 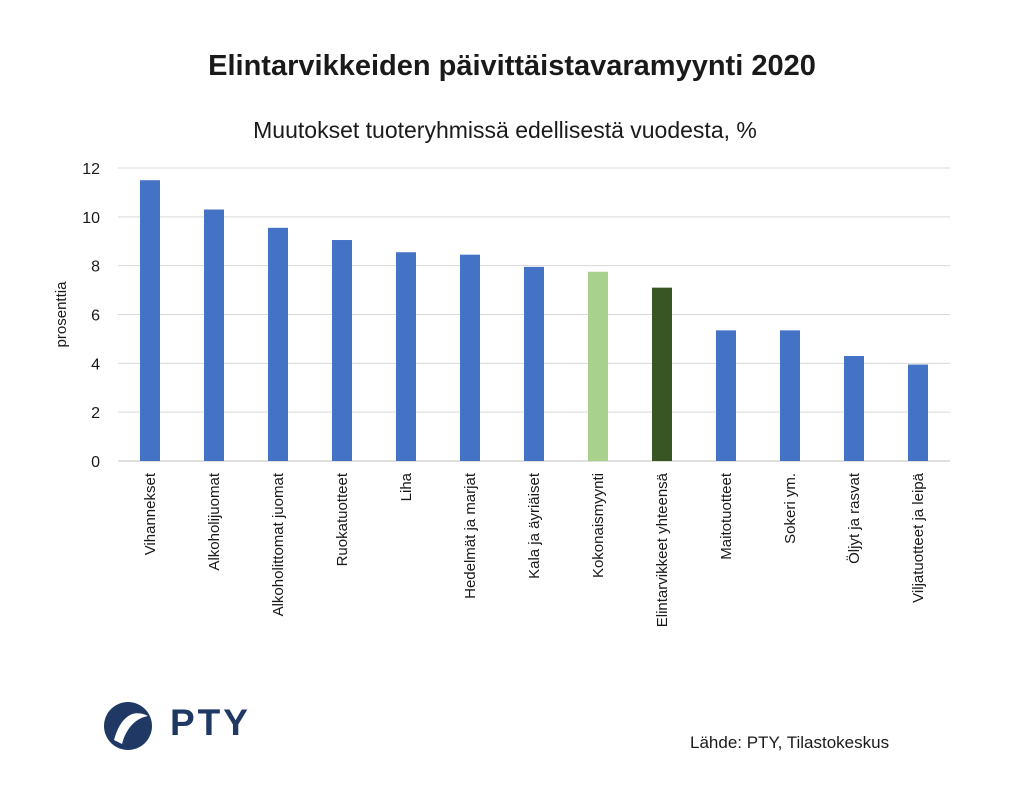 What do you see at coordinates (470, 535) in the screenshot?
I see `x-tick-label: Hedelmät ja marjat` at bounding box center [470, 535].